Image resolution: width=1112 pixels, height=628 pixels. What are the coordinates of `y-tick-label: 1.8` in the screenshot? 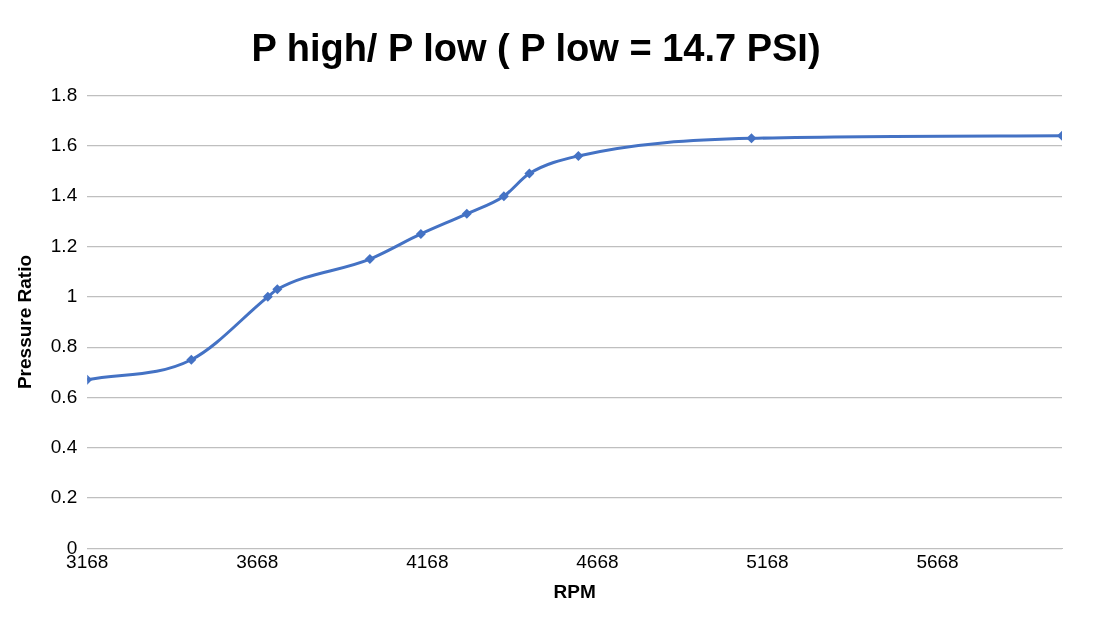 It's located at (64, 94).